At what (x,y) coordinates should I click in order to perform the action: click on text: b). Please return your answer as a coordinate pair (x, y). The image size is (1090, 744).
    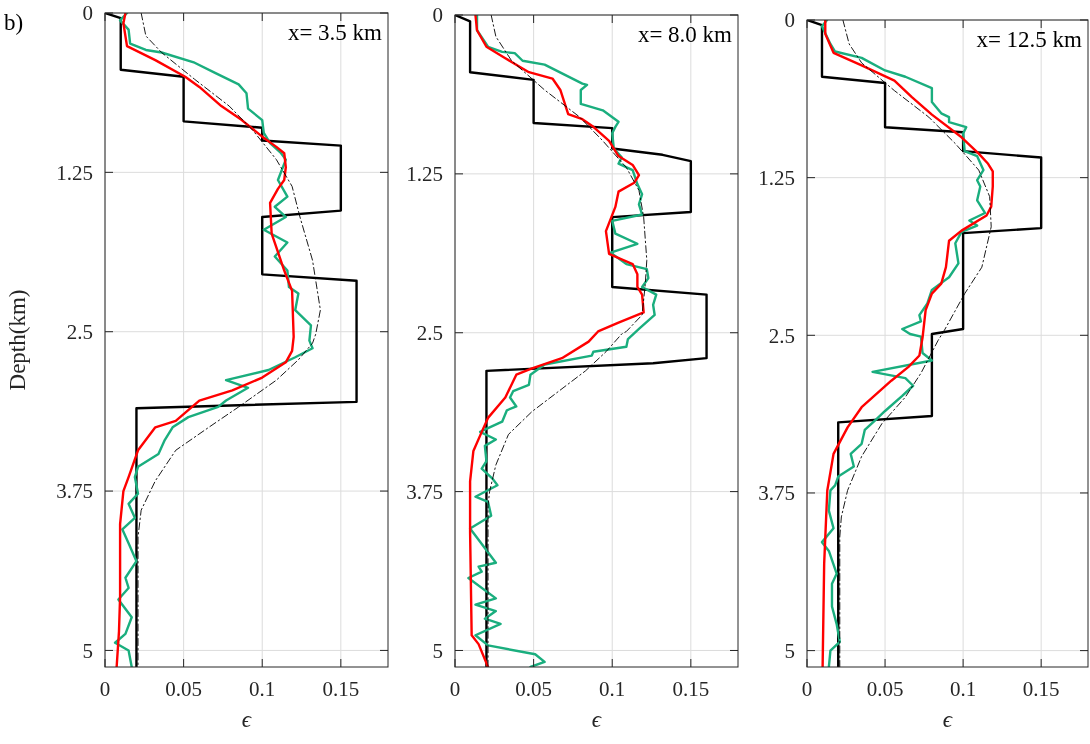
    Looking at the image, I should click on (14, 22).